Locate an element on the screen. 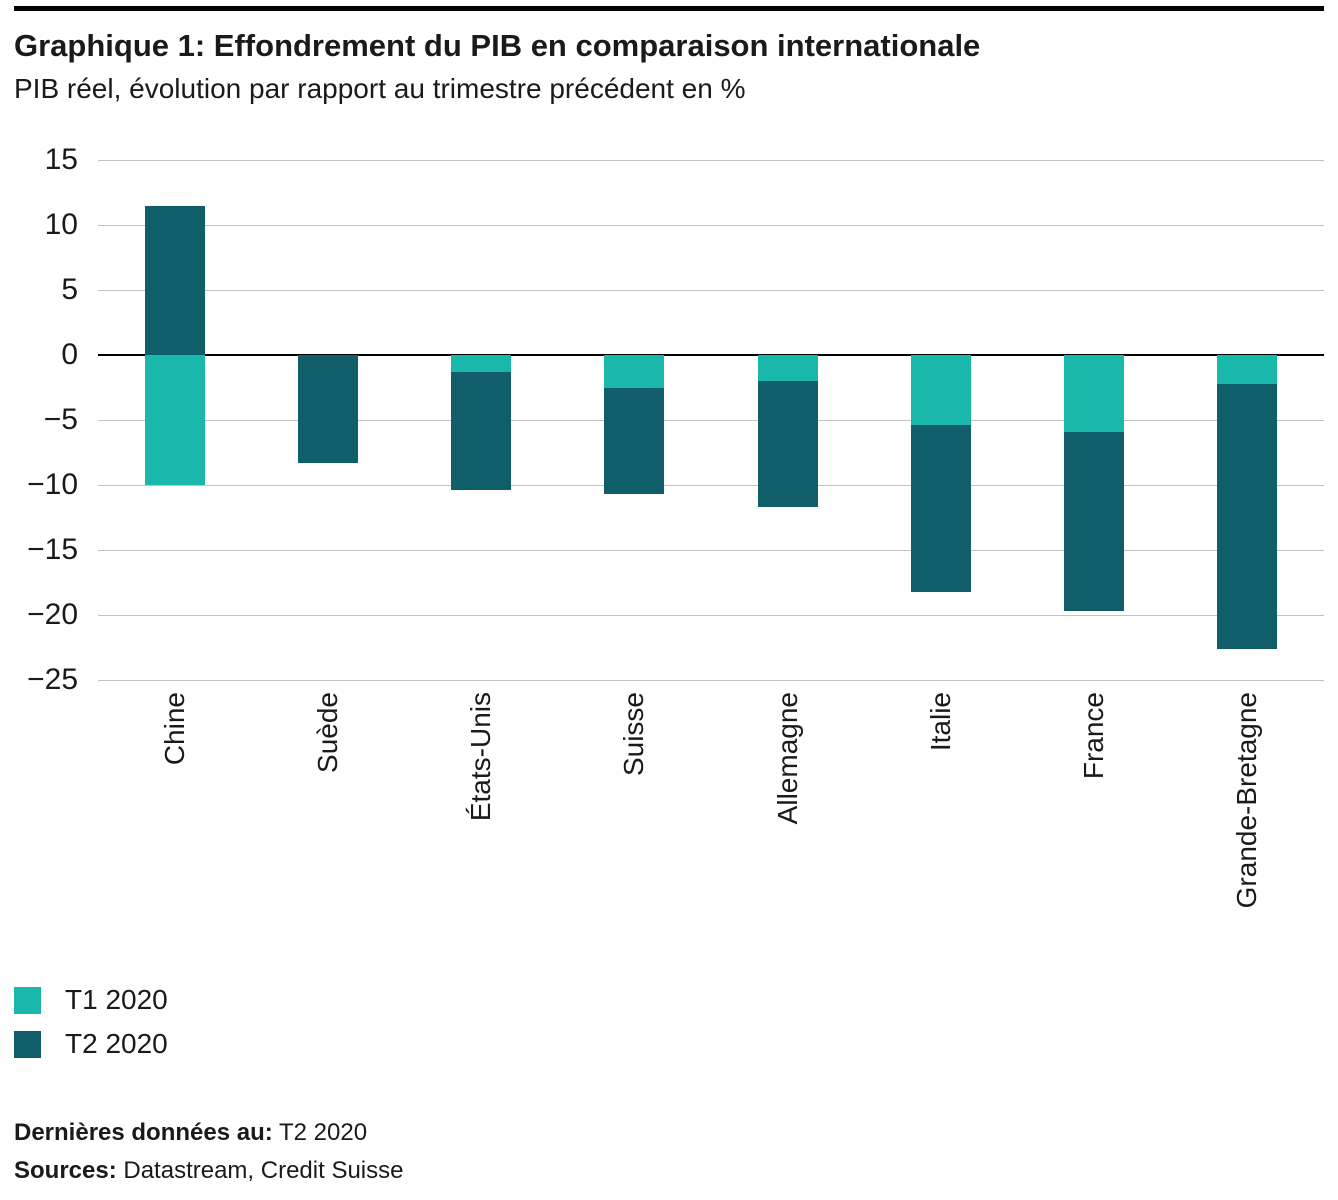 The width and height of the screenshot is (1338, 1200). sources-line: Sources: Datastream, Credit Suisse is located at coordinates (669, 1171).